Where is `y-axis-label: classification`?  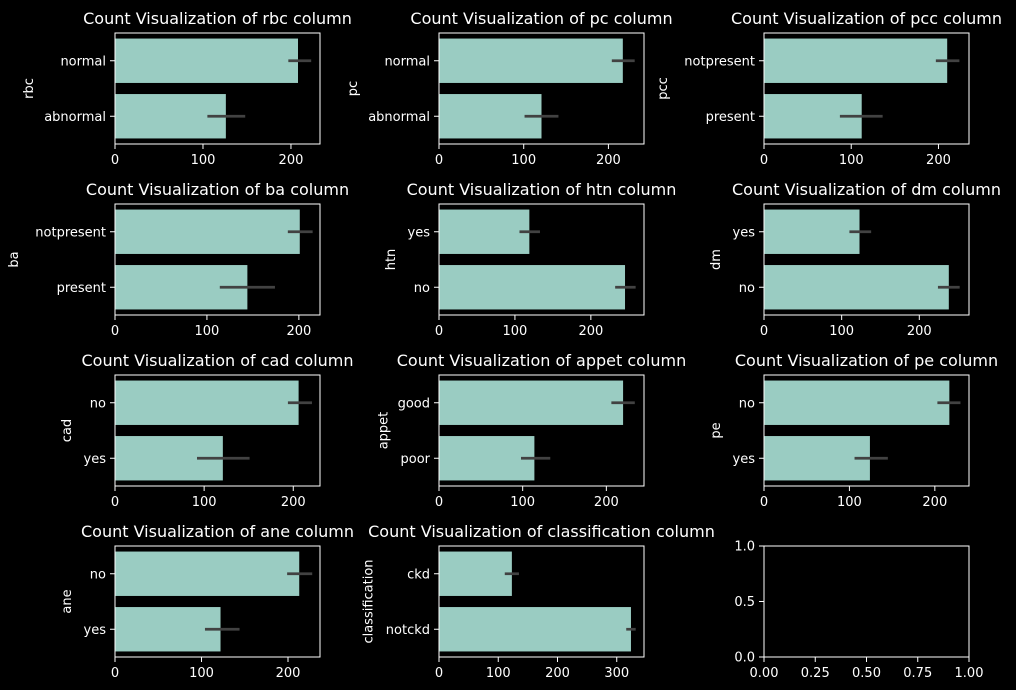
y-axis-label: classification is located at coordinates (368, 601).